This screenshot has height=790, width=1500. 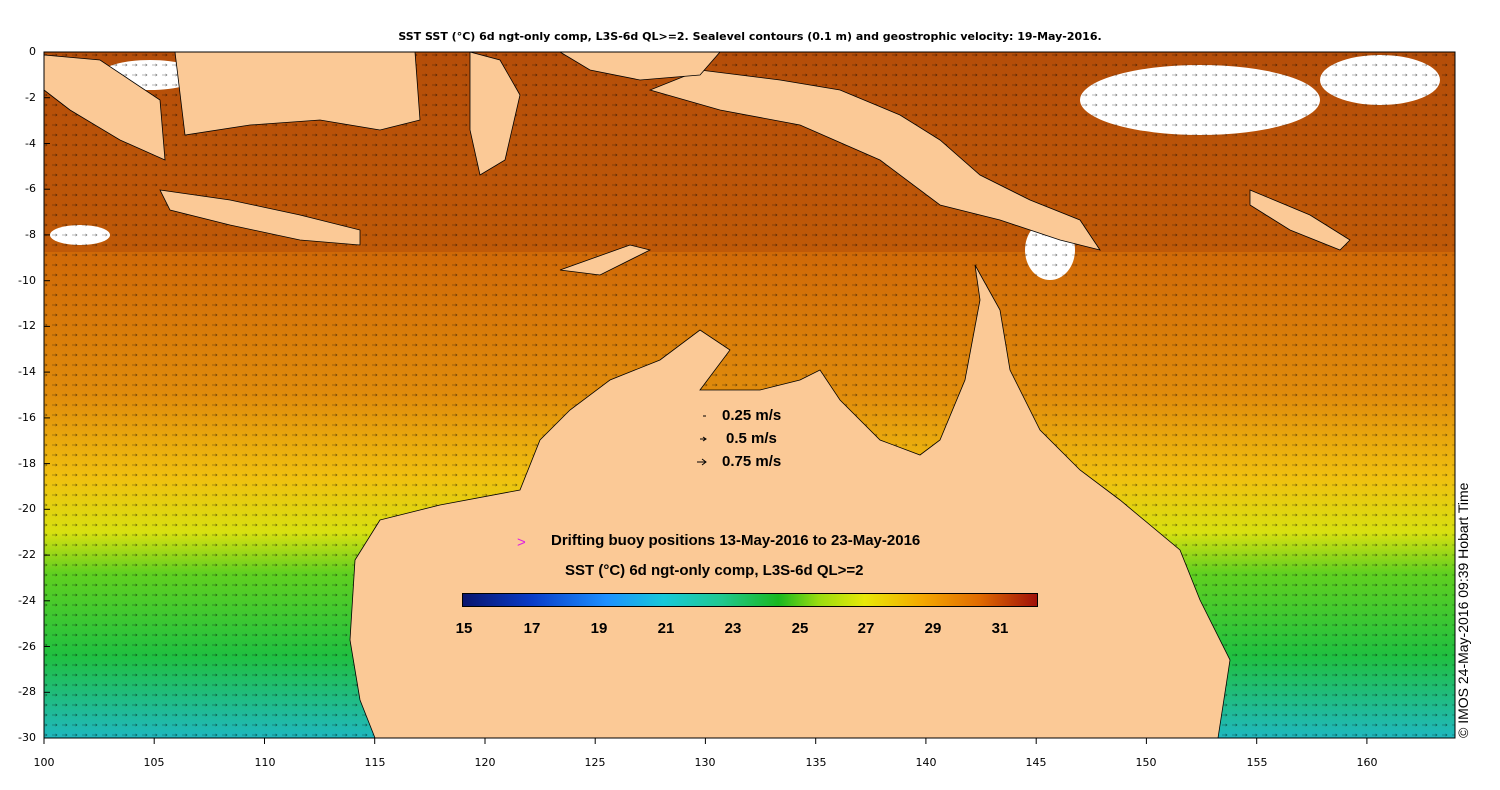 I want to click on velocity-legend-label: 0.75 m/s, so click(x=752, y=461).